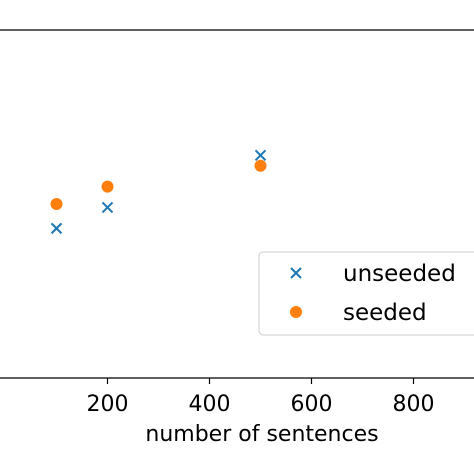  Describe the element at coordinates (158, 192) in the screenshot. I see `data-points` at that location.